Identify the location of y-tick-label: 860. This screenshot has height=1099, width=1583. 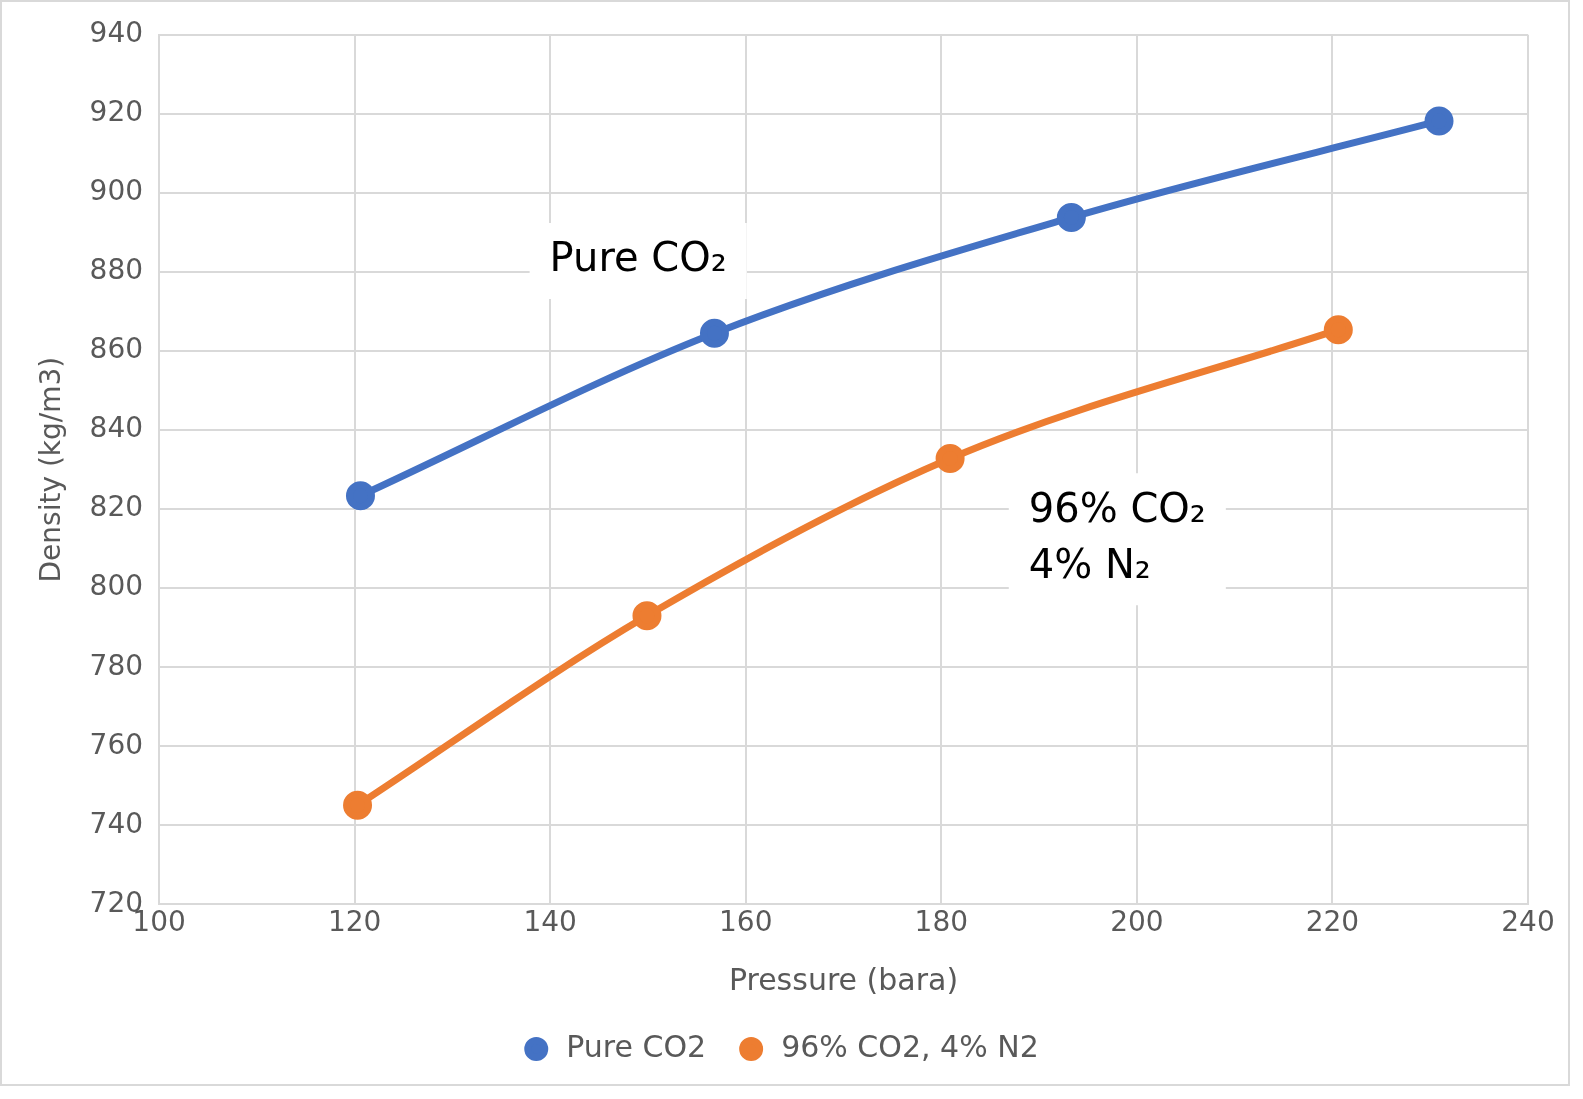
(116, 349).